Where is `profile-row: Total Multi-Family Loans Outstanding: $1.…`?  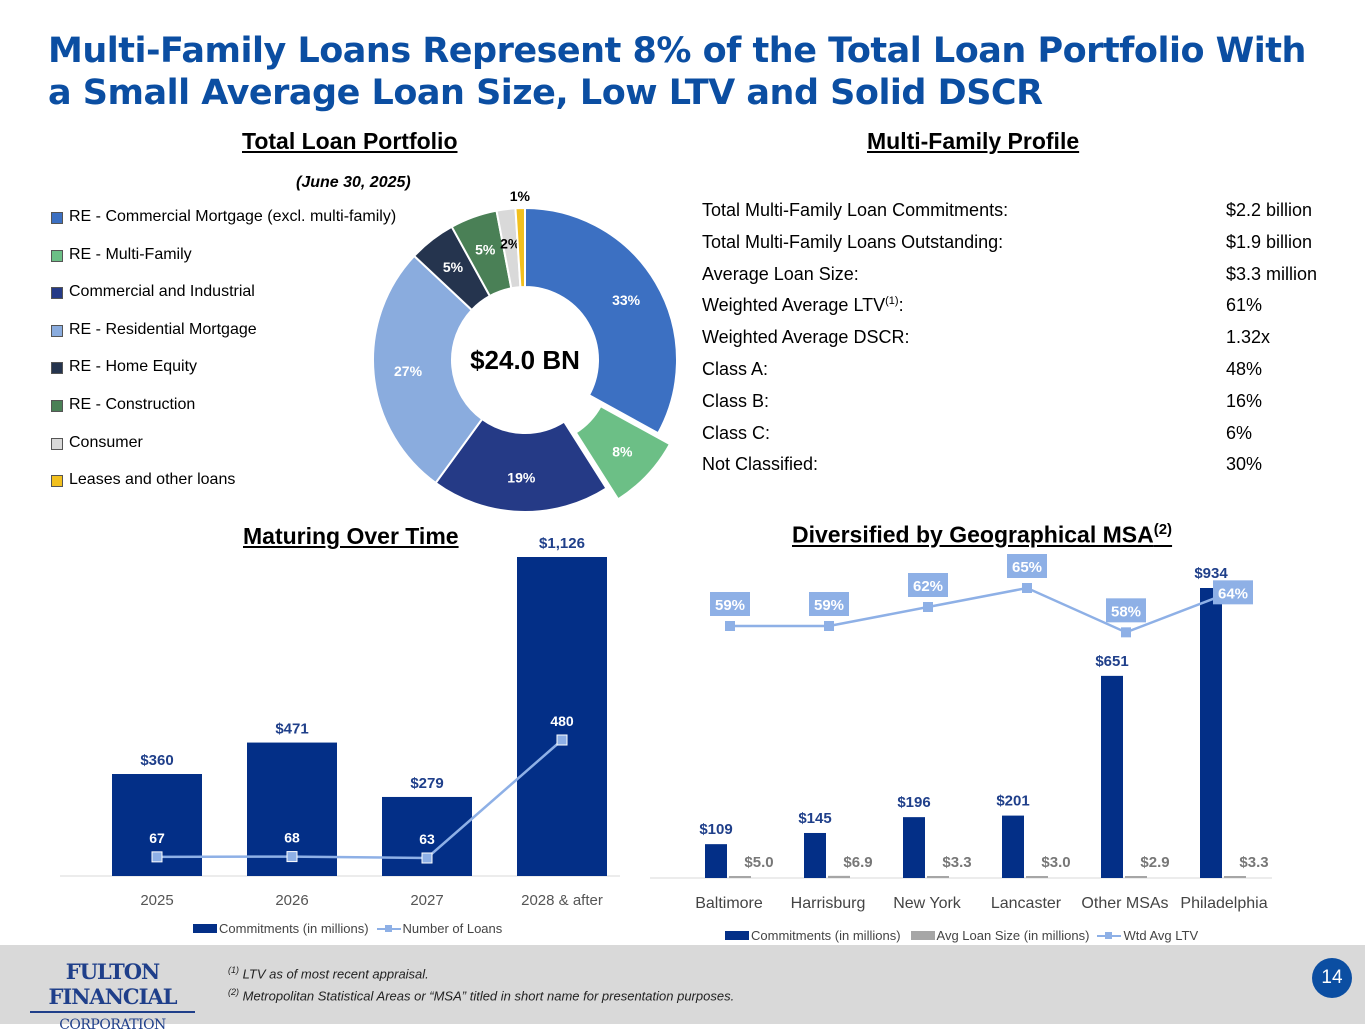
profile-row: Total Multi-Family Loans Outstanding: $1.… is located at coordinates (1022, 248).